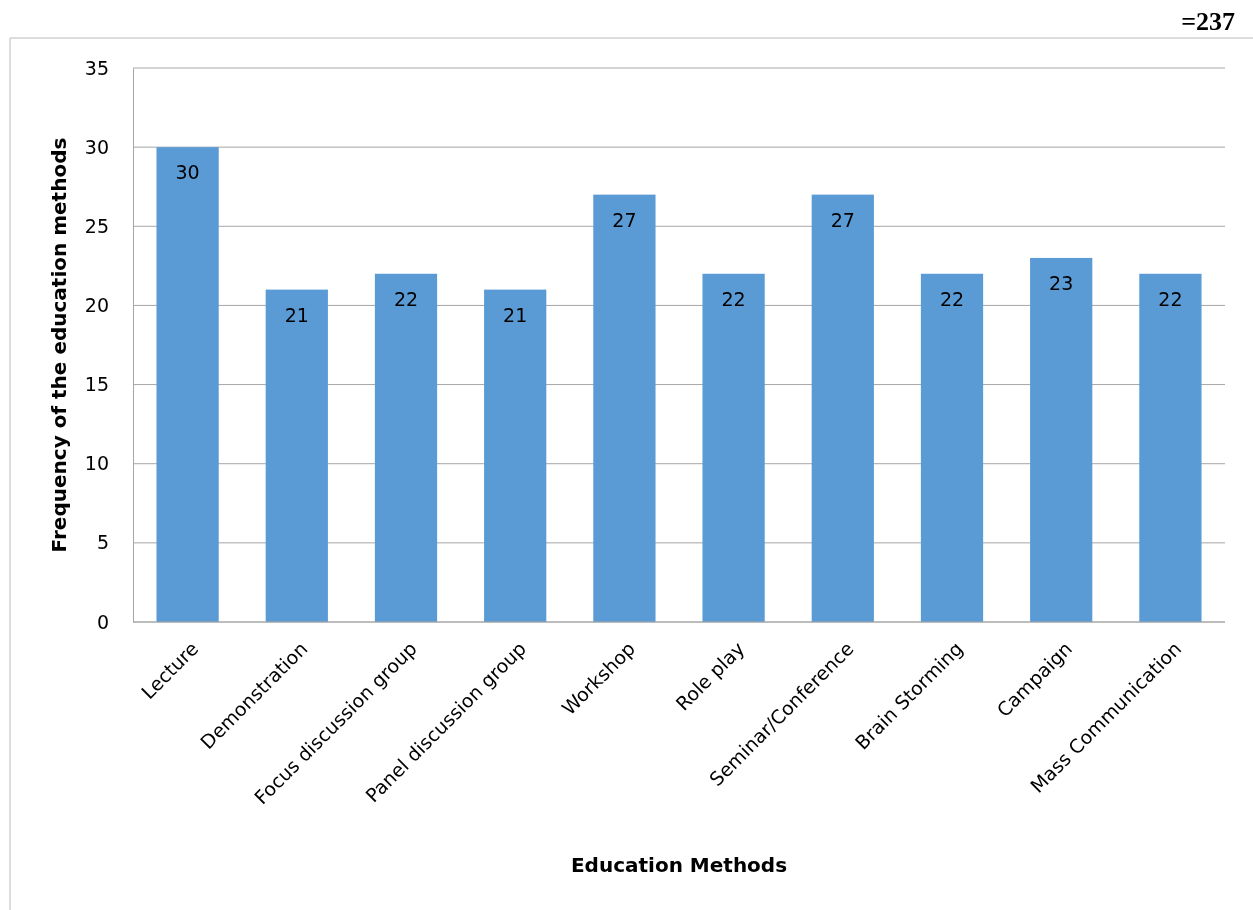 Image resolution: width=1253 pixels, height=910 pixels. Describe the element at coordinates (679, 865) in the screenshot. I see `x-axis-title: Education Methods` at that location.